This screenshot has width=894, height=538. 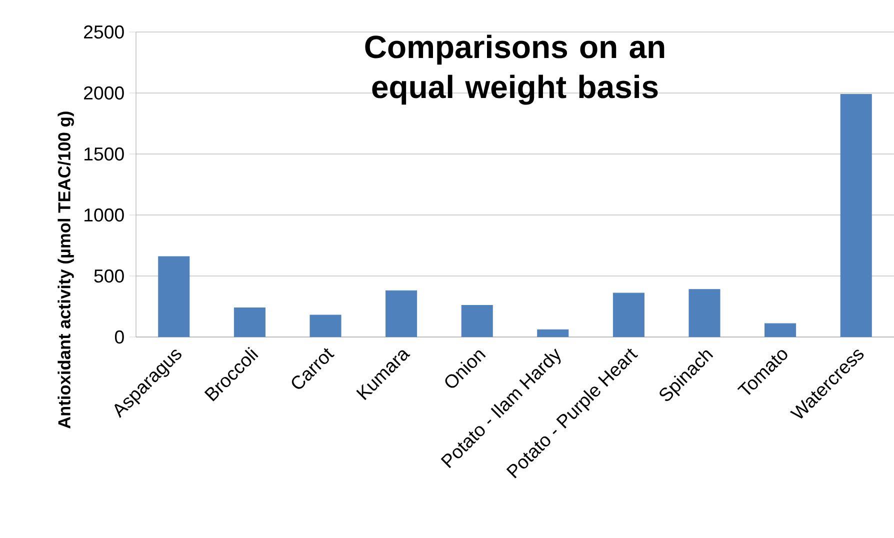 I want to click on y-tick-label: 1500, so click(x=104, y=154).